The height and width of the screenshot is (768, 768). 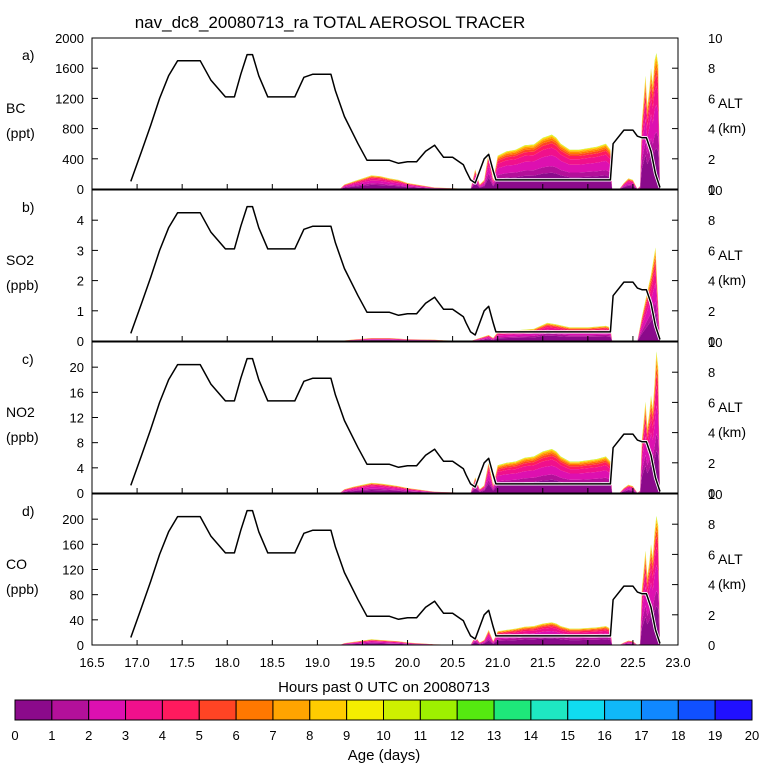 I want to click on x-tick-label: 18.0, so click(x=227, y=662).